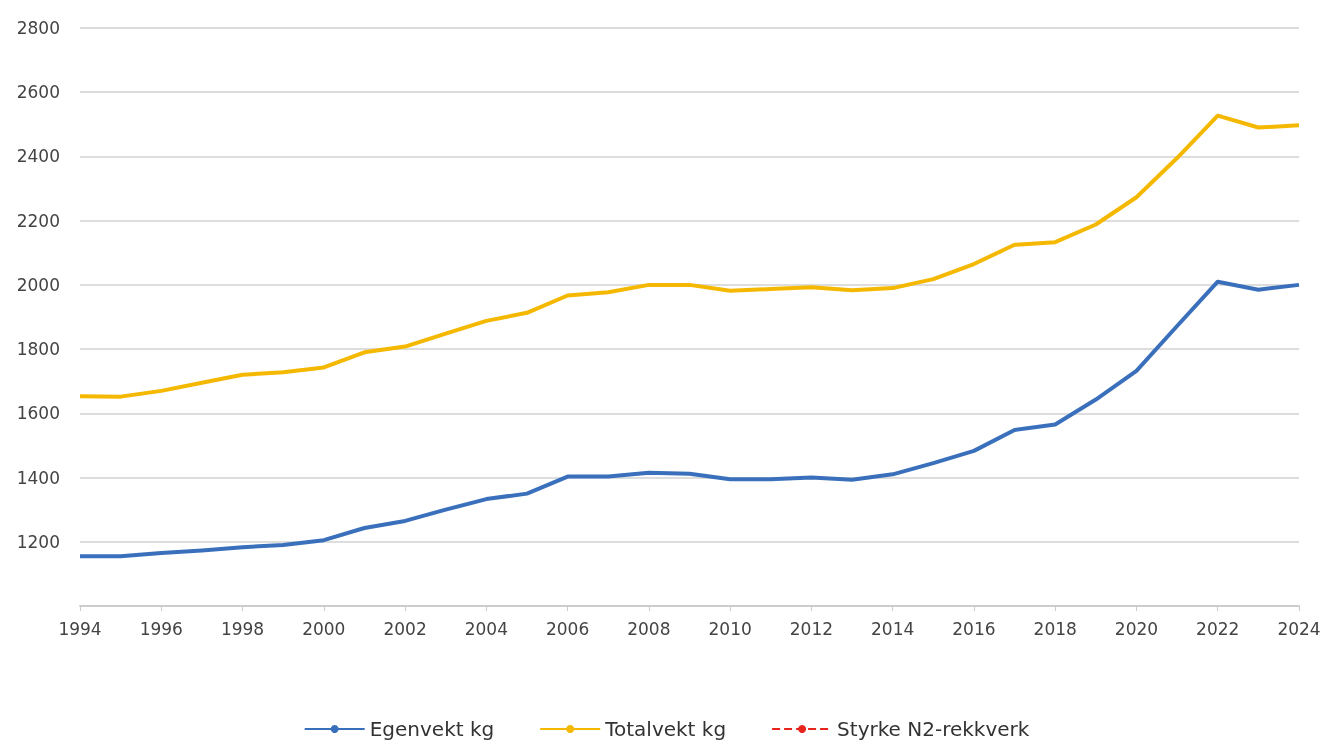 This screenshot has height=754, width=1333. What do you see at coordinates (893, 628) in the screenshot?
I see `x-tick-label: 2014` at bounding box center [893, 628].